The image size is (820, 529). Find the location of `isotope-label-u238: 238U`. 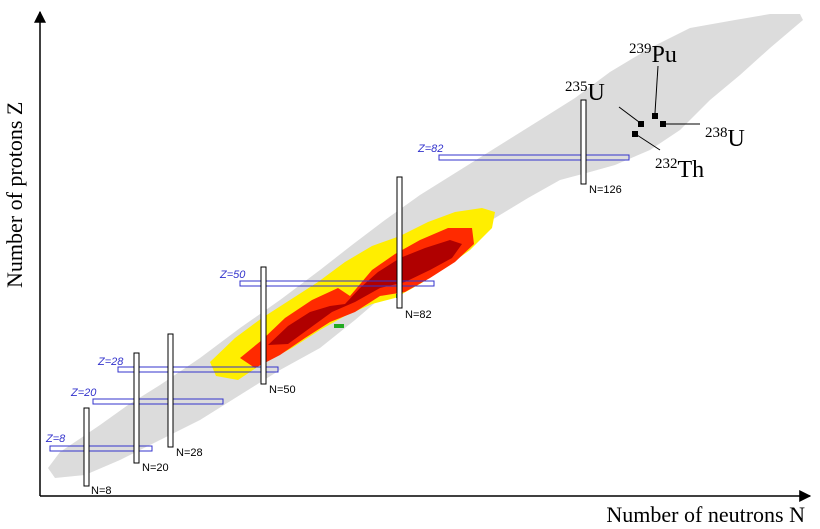

isotope-label-u238: 238U is located at coordinates (725, 138).